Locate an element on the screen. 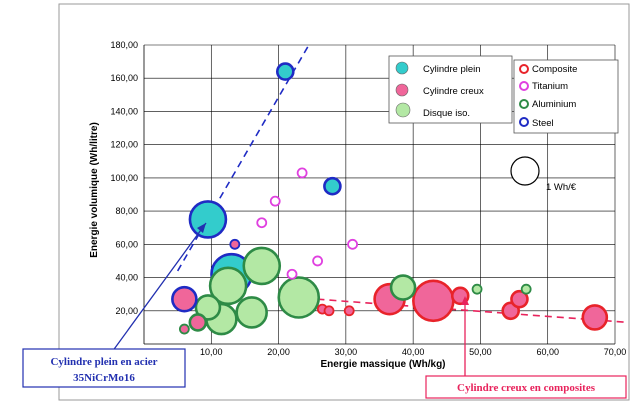 This screenshot has width=634, height=417. y-tick-label: 80,00 is located at coordinates (126, 211).